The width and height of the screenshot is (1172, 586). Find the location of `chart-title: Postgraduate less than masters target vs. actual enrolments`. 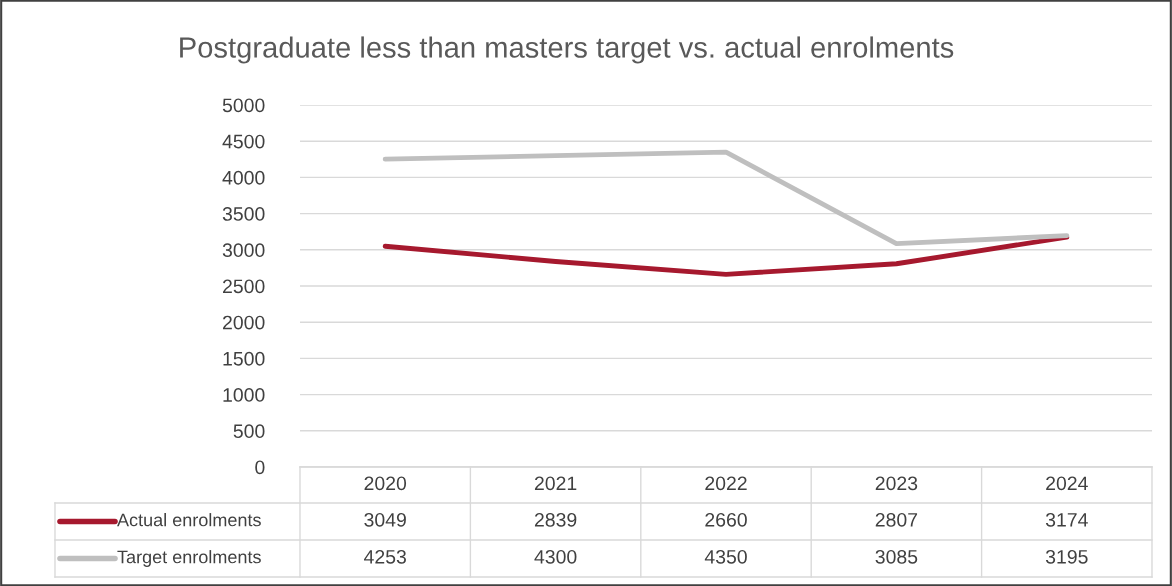

chart-title: Postgraduate less than masters target vs. actual enrolments is located at coordinates (567, 50).